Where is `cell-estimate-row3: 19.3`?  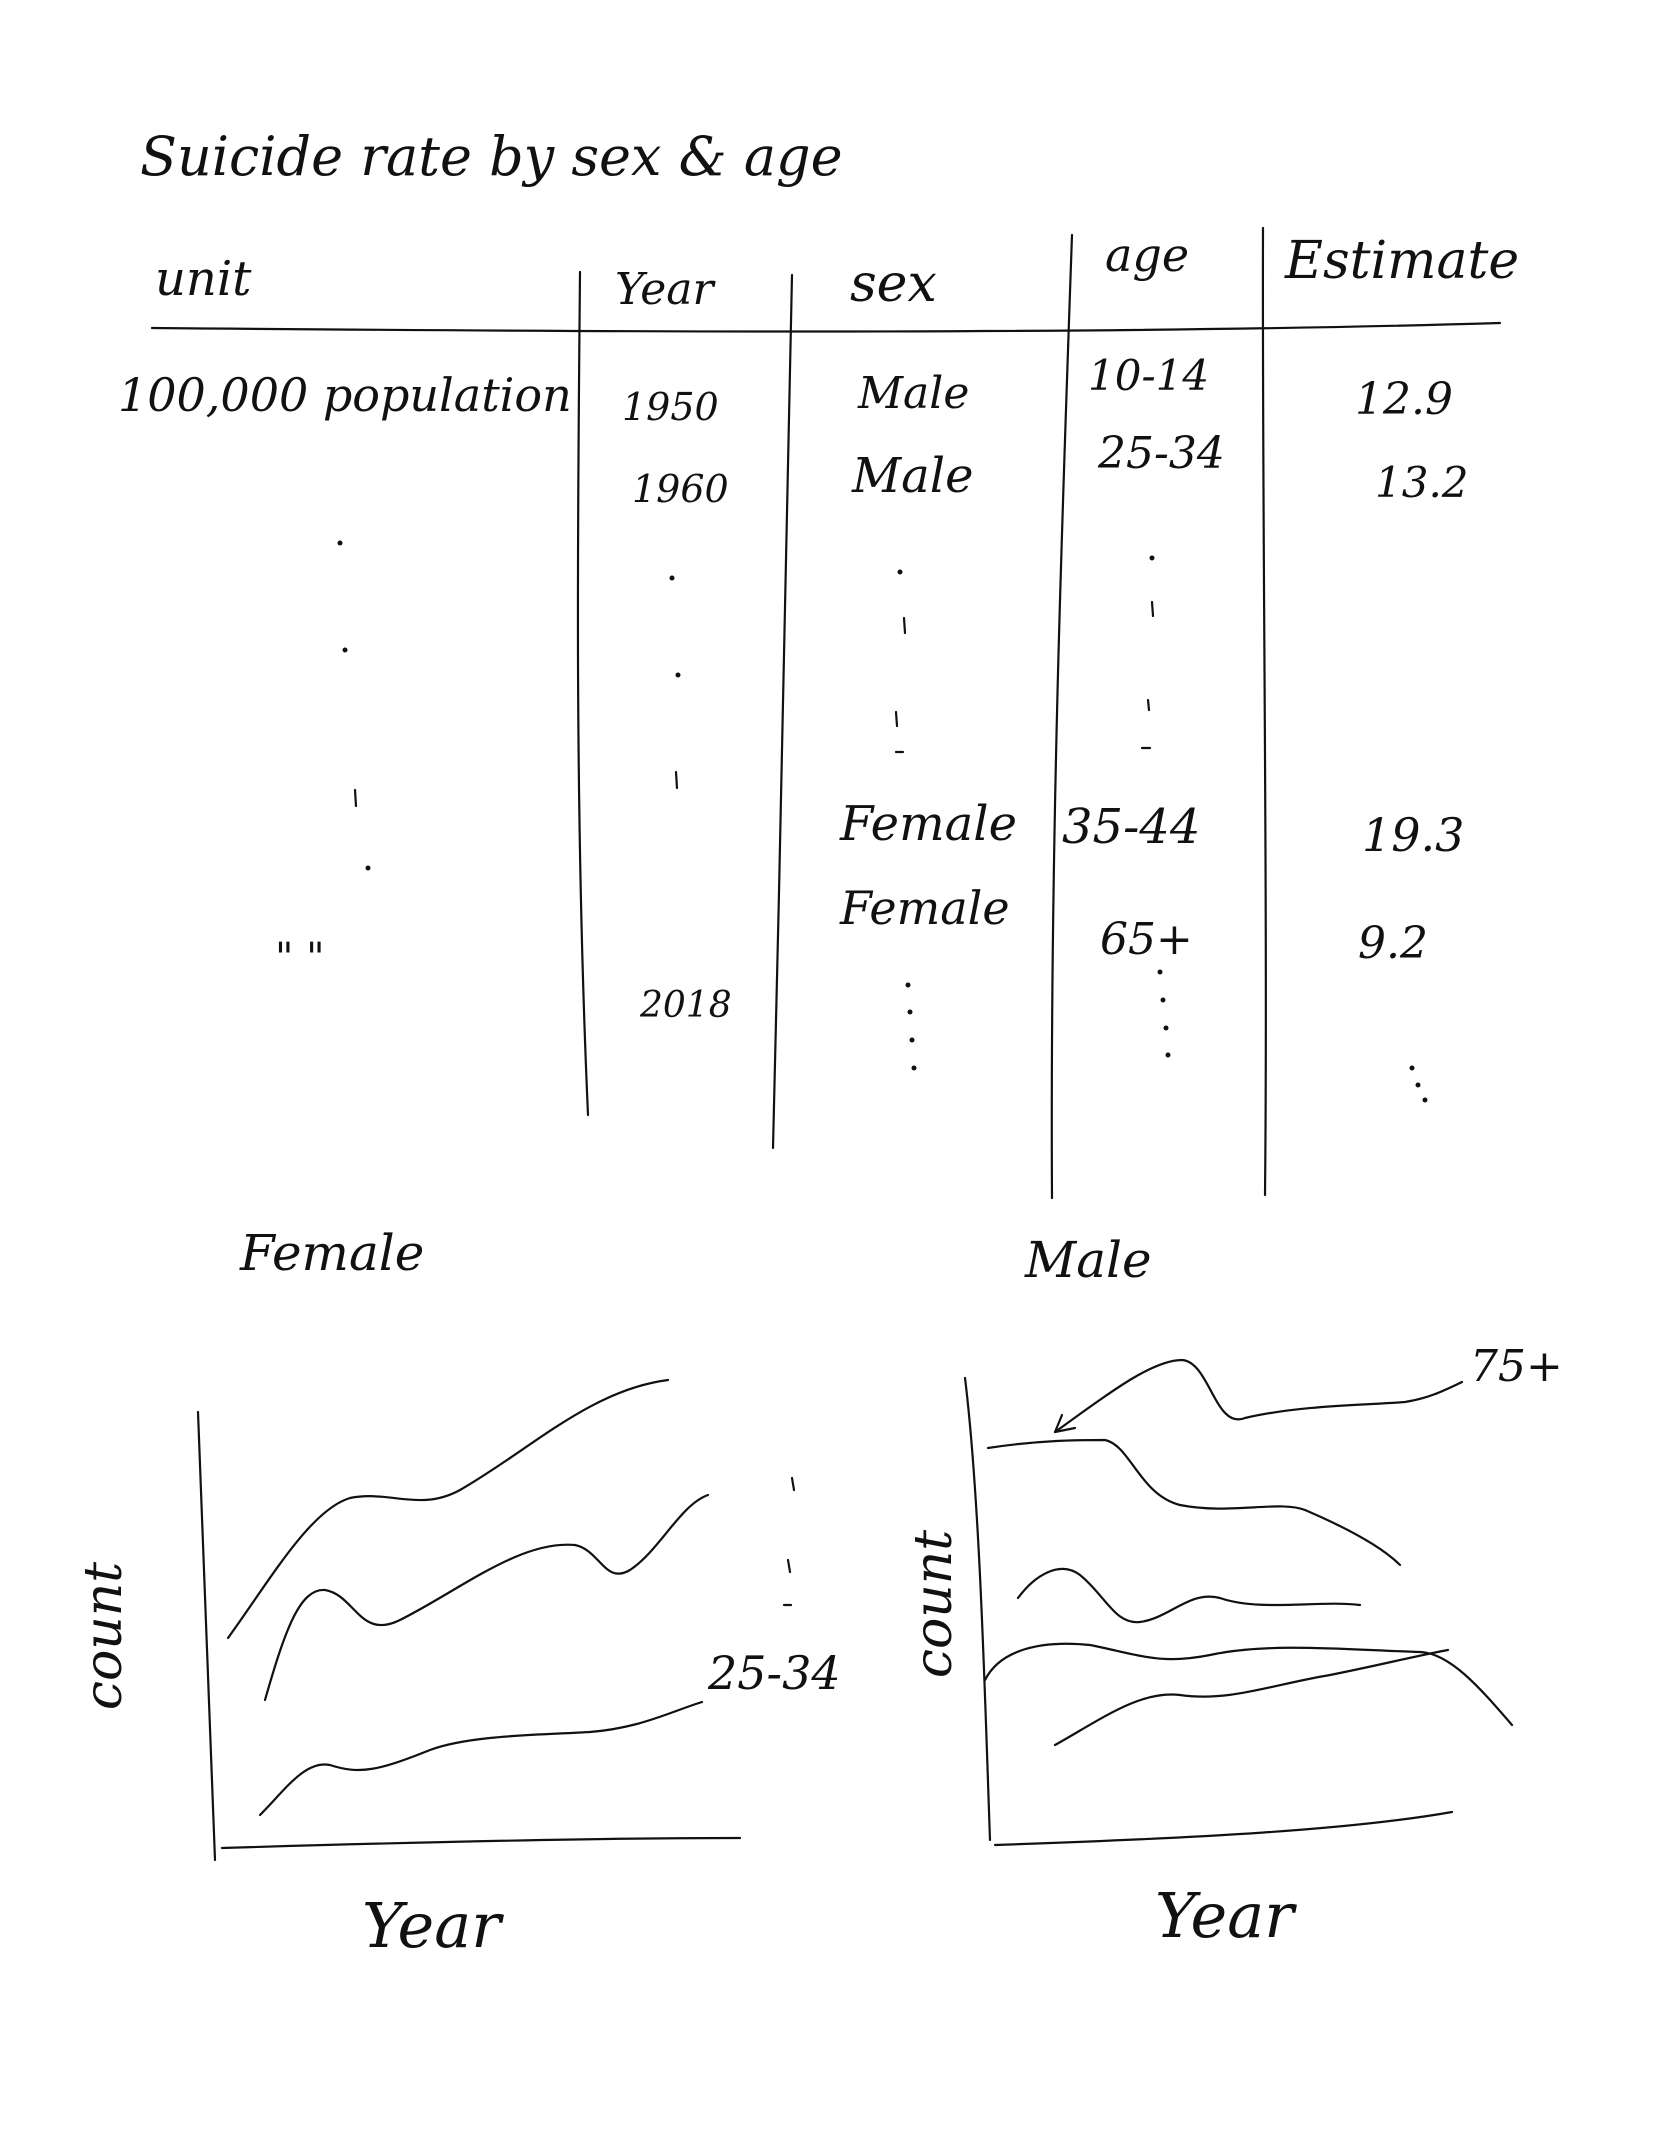
cell-estimate-row3: 19.3 is located at coordinates (1413, 835).